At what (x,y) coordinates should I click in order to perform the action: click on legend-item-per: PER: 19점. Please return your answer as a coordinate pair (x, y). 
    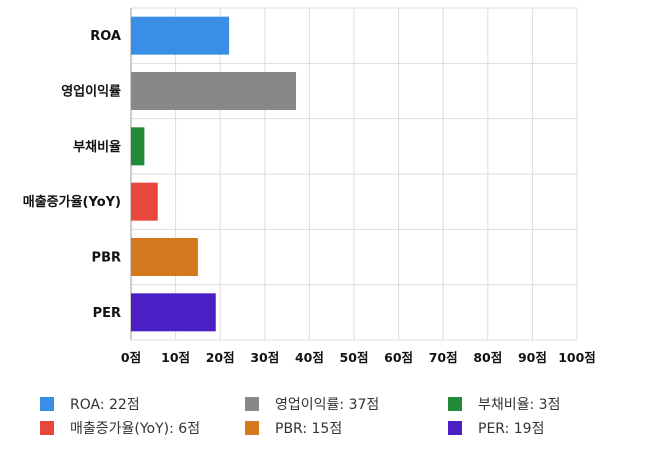
    Looking at the image, I should click on (496, 428).